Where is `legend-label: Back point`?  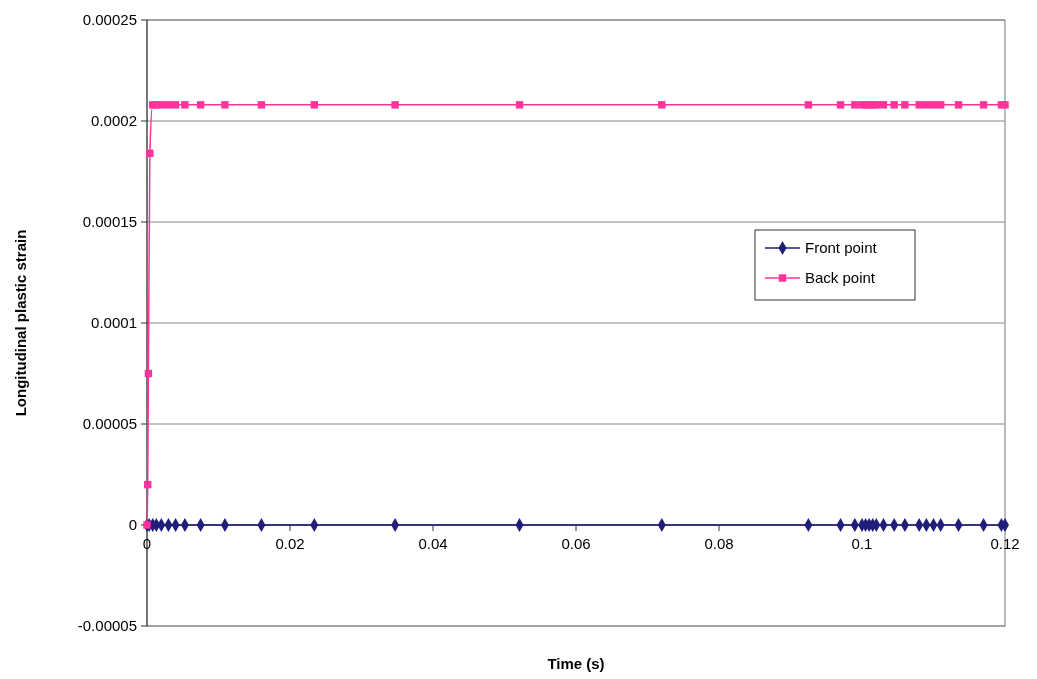 legend-label: Back point is located at coordinates (840, 278).